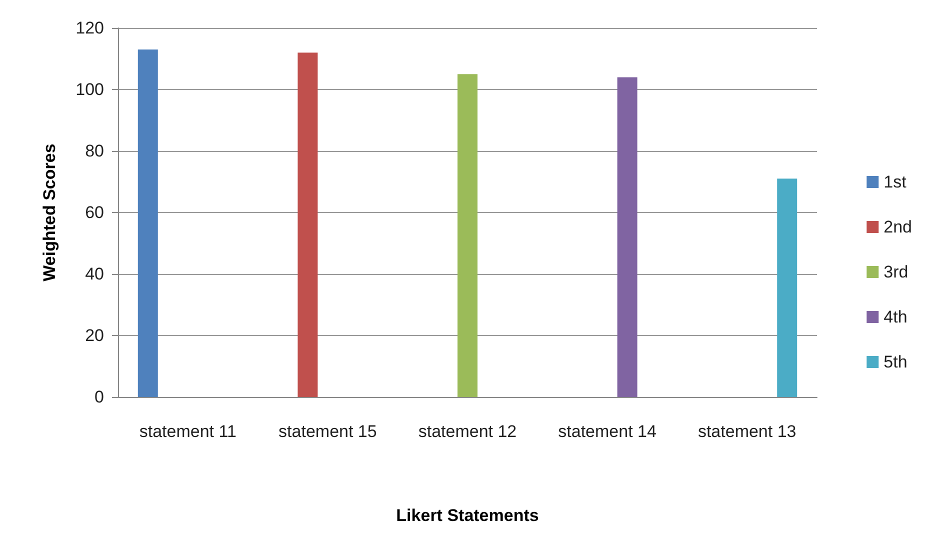 This screenshot has height=544, width=930. Describe the element at coordinates (90, 89) in the screenshot. I see `y-tick-label: 100` at that location.